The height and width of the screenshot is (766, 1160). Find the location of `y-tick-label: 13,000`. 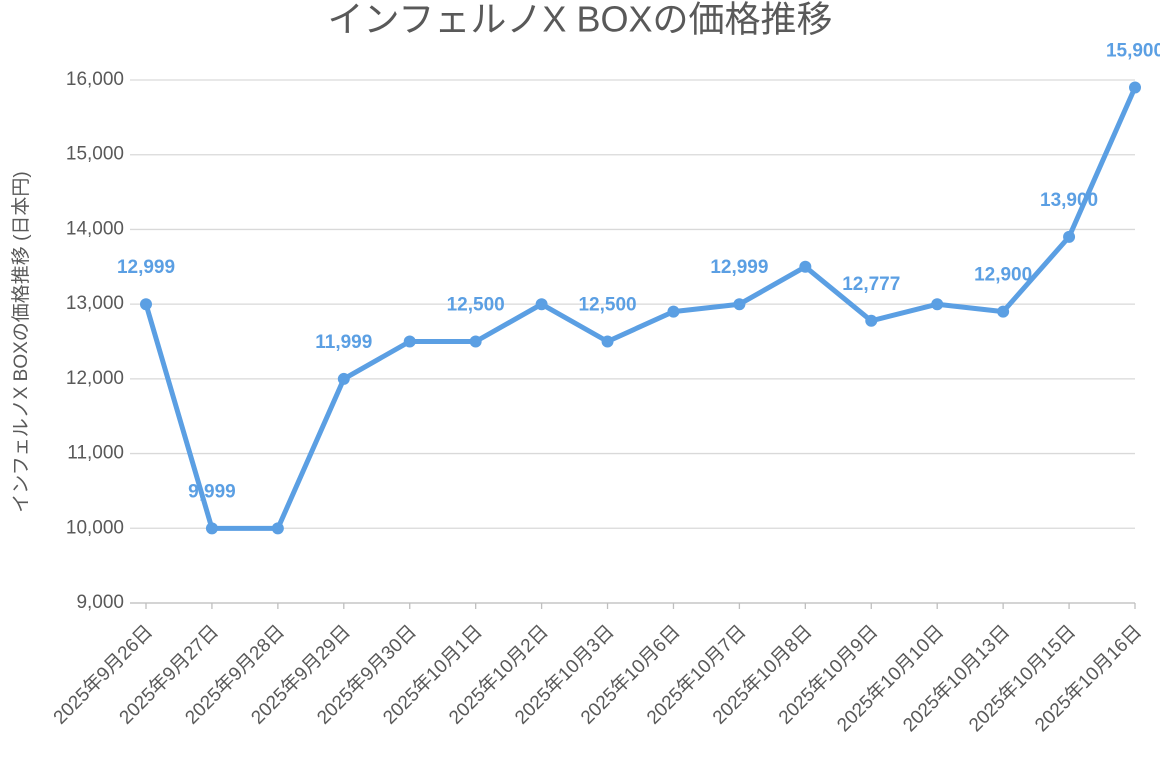

y-tick-label: 13,000 is located at coordinates (95, 303).